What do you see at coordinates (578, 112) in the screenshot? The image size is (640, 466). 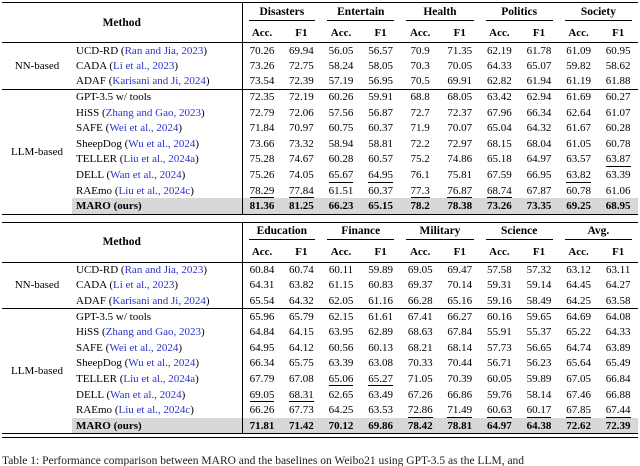 I see `value-cell: 62.64` at bounding box center [578, 112].